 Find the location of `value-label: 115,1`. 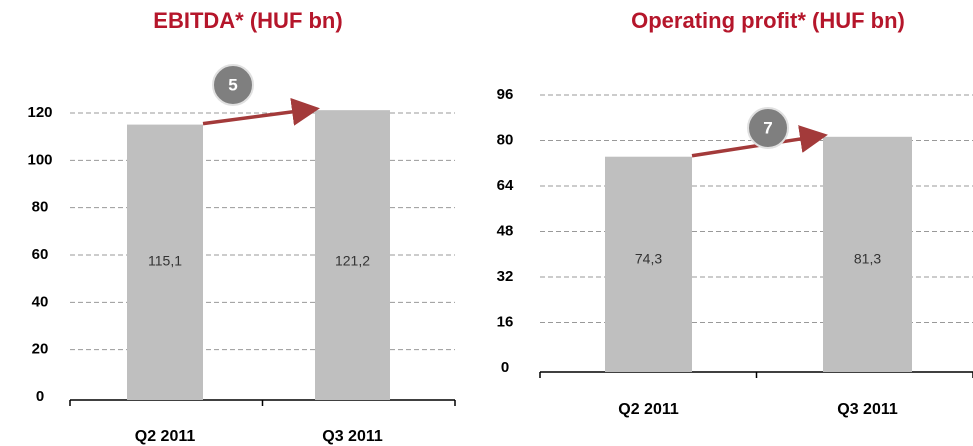

value-label: 115,1 is located at coordinates (165, 261).